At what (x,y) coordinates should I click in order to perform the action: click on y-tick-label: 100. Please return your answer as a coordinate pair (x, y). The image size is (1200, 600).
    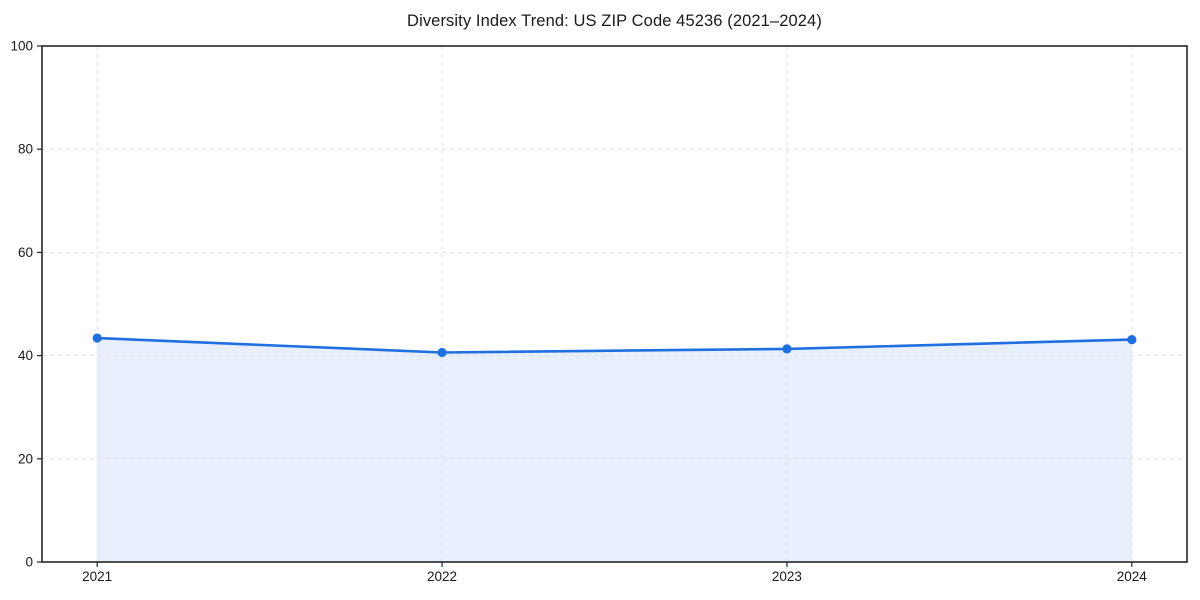
    Looking at the image, I should click on (21, 46).